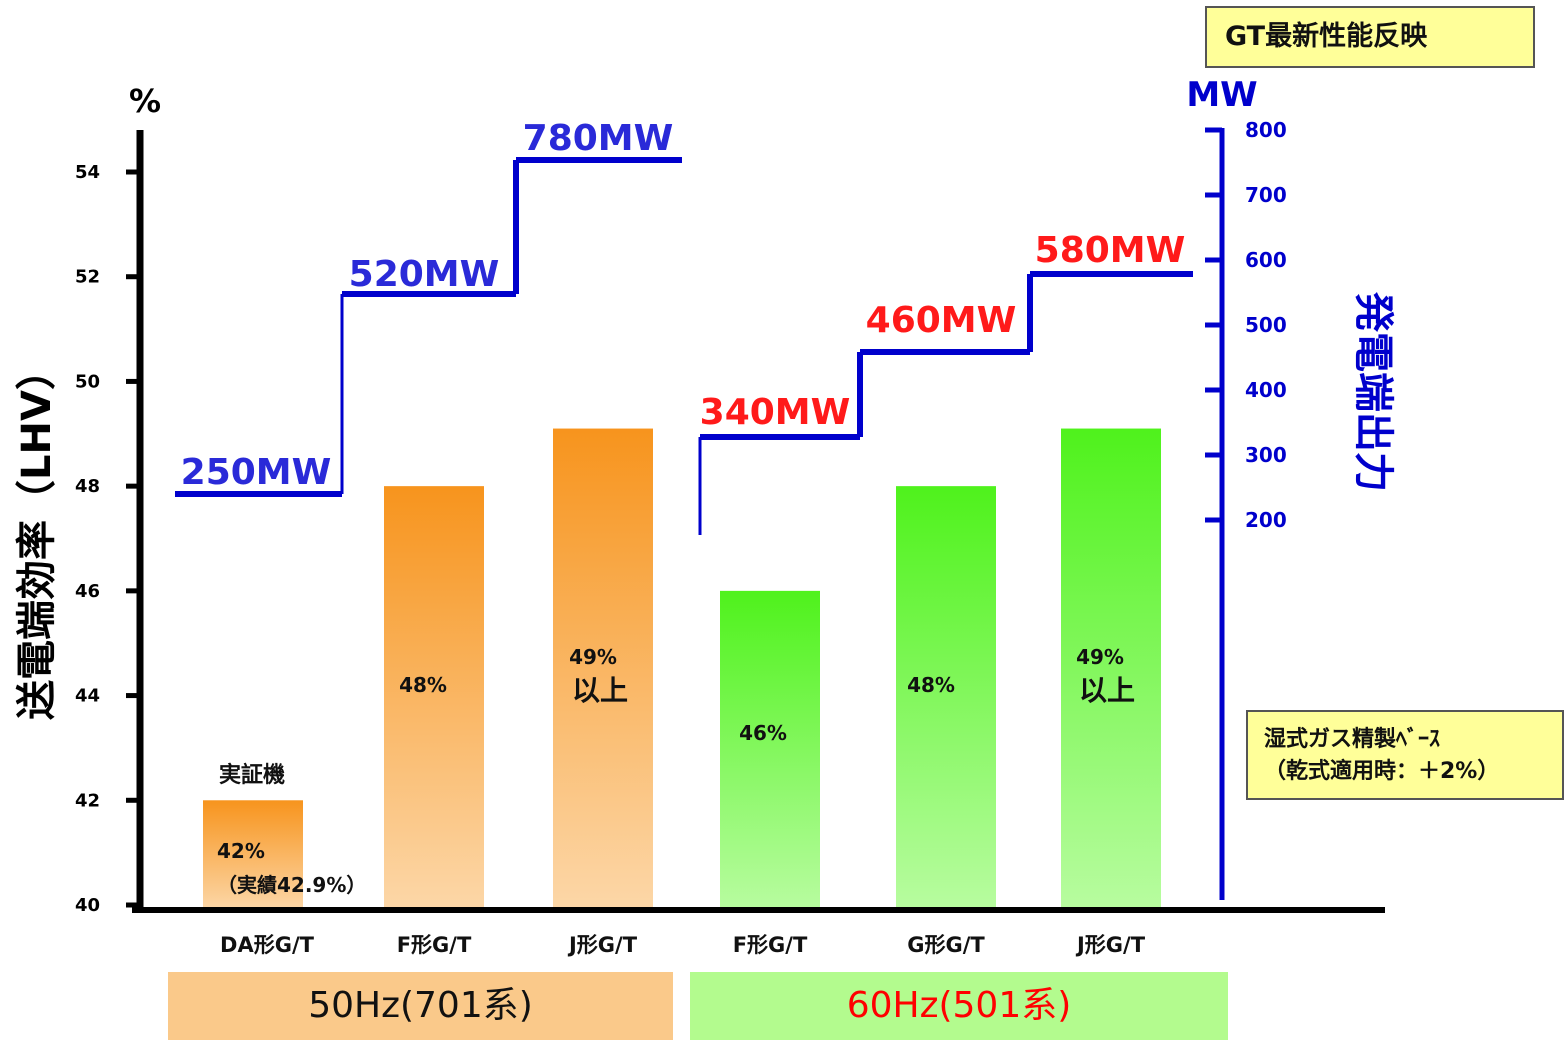 This screenshot has width=1567, height=1041. Describe the element at coordinates (241, 851) in the screenshot. I see `bar-label-1-1: 42%` at that location.